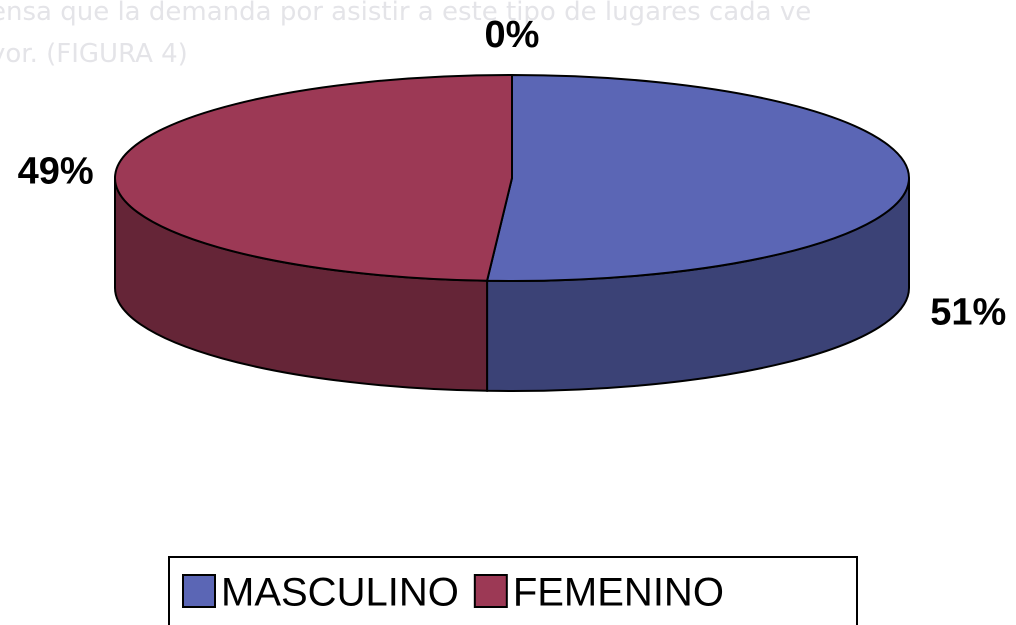 The width and height of the screenshot is (1016, 625). What do you see at coordinates (56, 172) in the screenshot?
I see `data-label: 49%` at bounding box center [56, 172].